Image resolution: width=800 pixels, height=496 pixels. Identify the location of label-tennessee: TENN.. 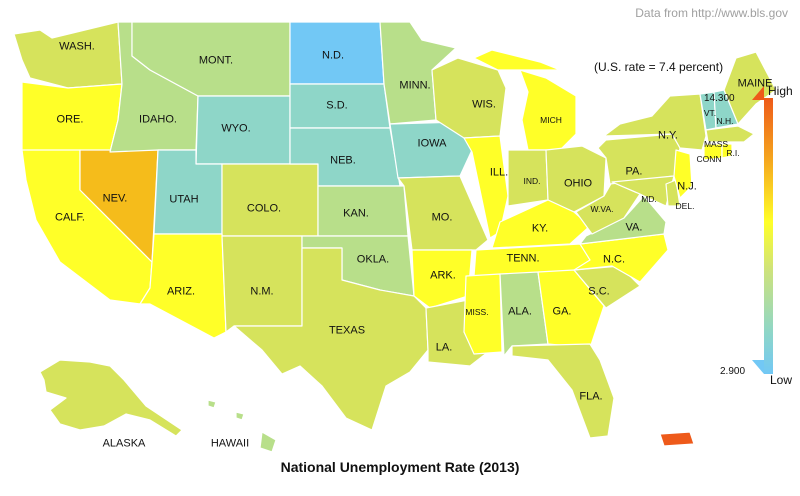
(523, 258).